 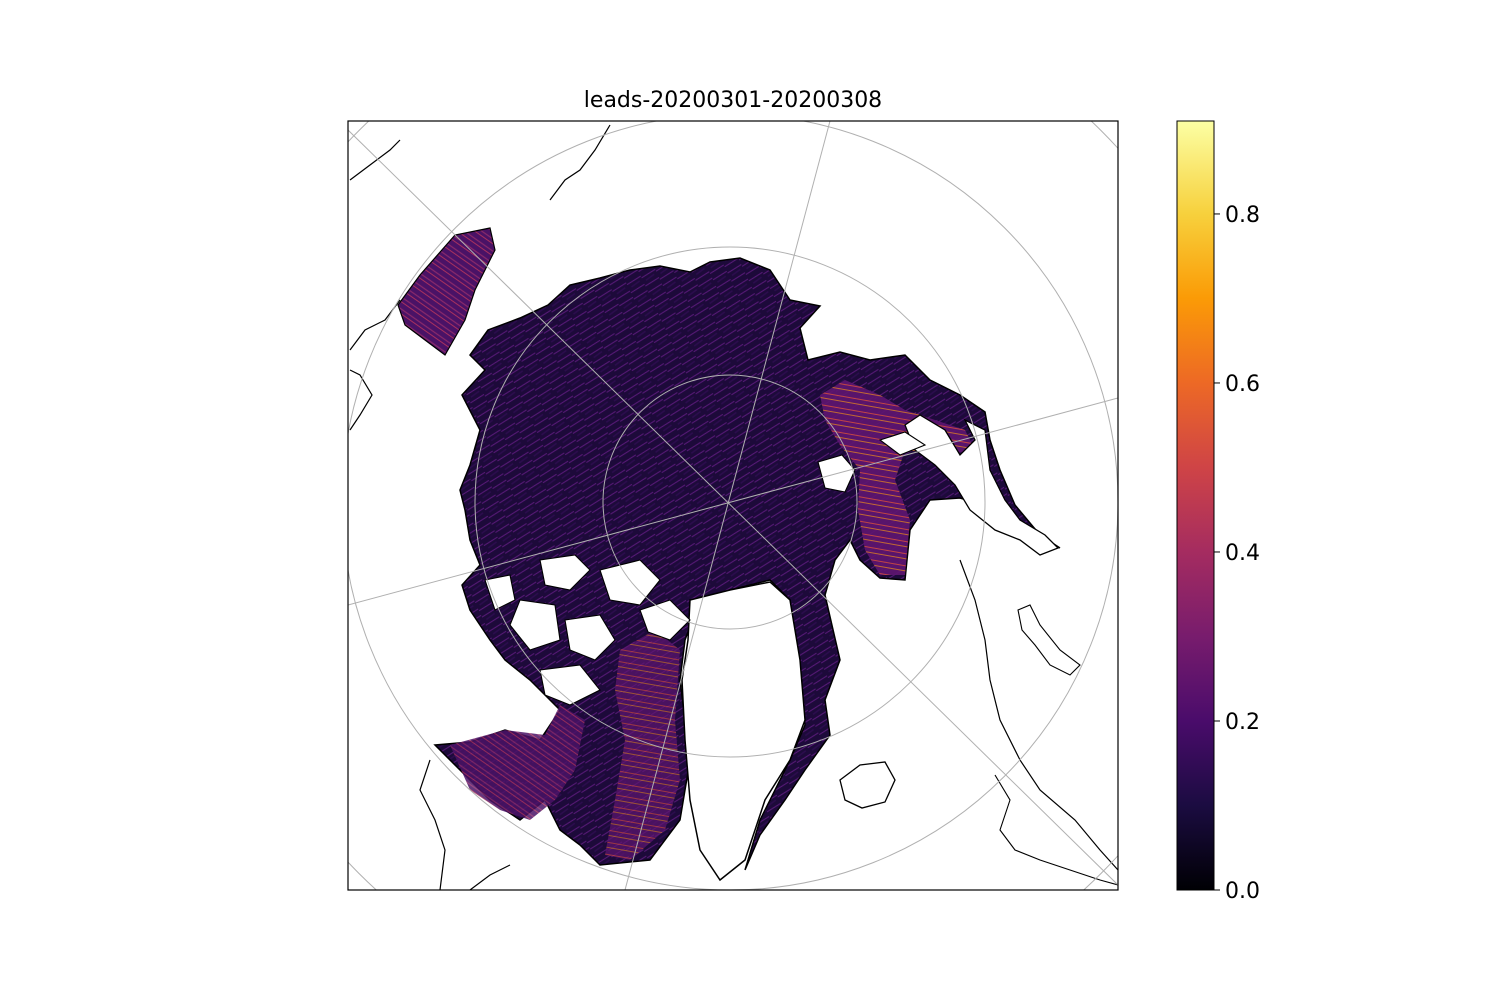 I want to click on colorbar-tick-label: 0.2, so click(x=1242, y=722).